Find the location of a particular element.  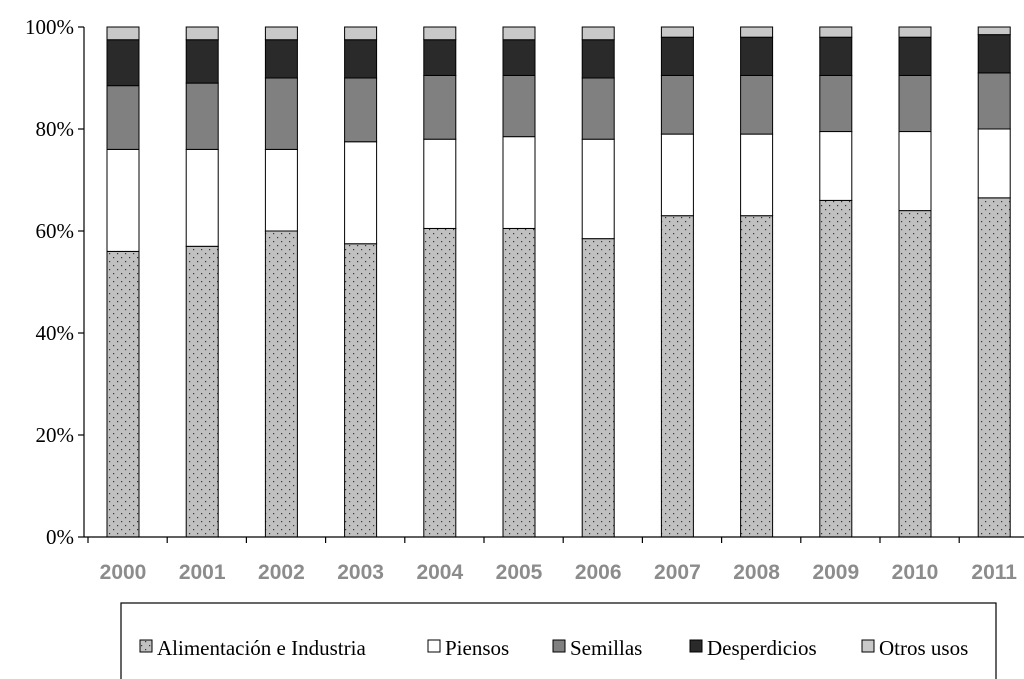

bar-segment-2006-desperdicios is located at coordinates (598, 59).